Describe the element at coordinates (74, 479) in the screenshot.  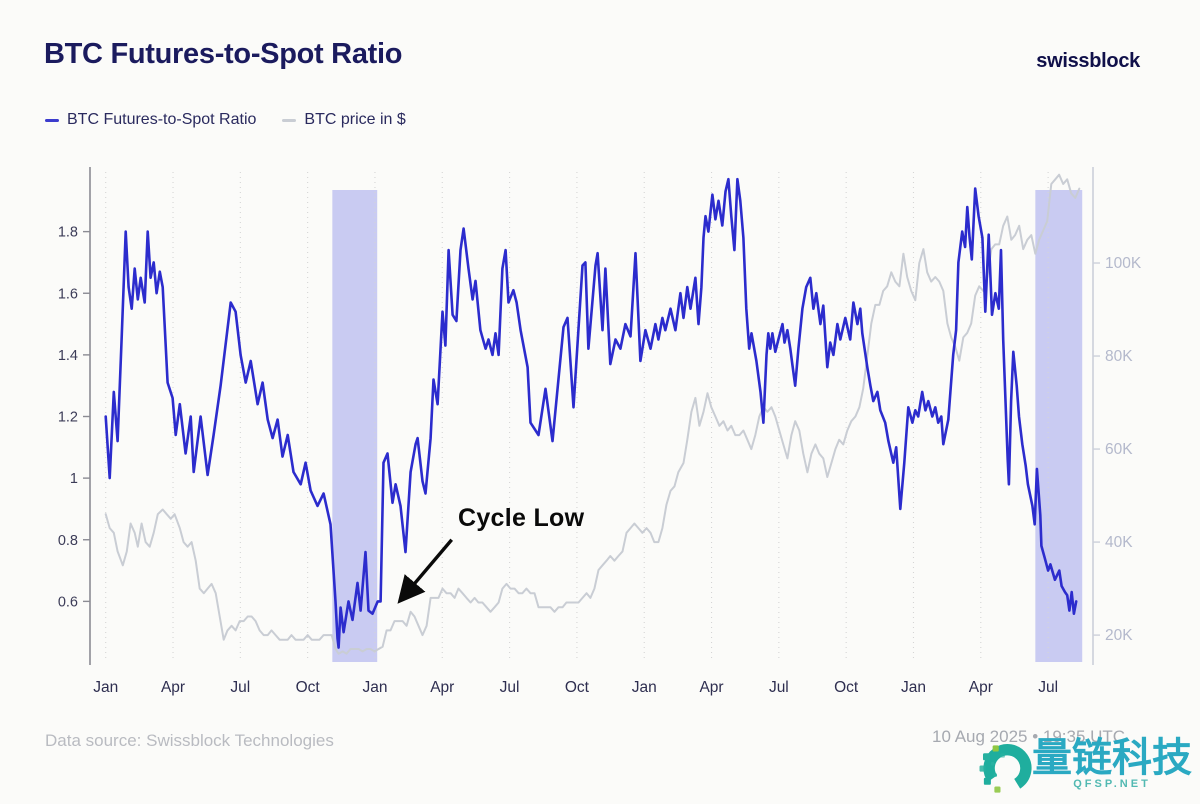
I see `left-tick-label: 1` at that location.